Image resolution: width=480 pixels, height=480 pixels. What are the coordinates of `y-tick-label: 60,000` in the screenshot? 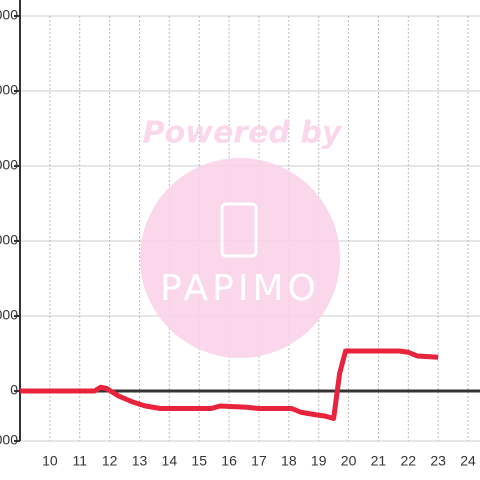 It's located at (9, 240).